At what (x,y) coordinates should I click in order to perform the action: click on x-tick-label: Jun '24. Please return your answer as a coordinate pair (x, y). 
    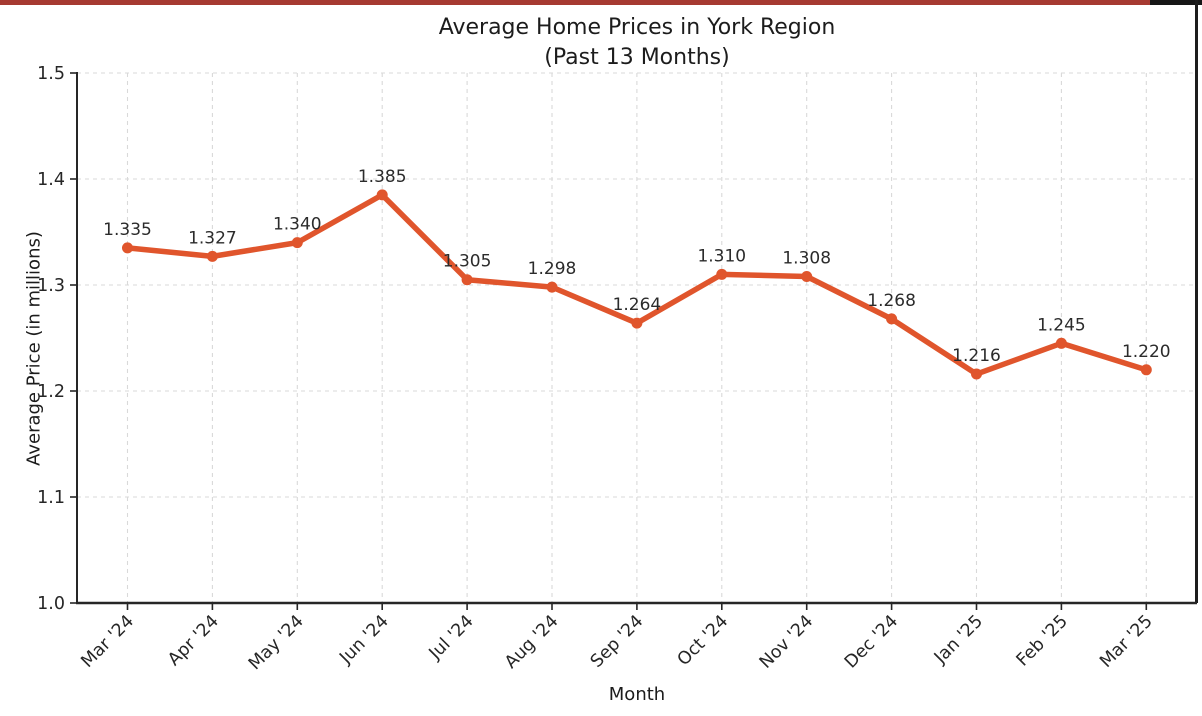
    Looking at the image, I should click on (363, 639).